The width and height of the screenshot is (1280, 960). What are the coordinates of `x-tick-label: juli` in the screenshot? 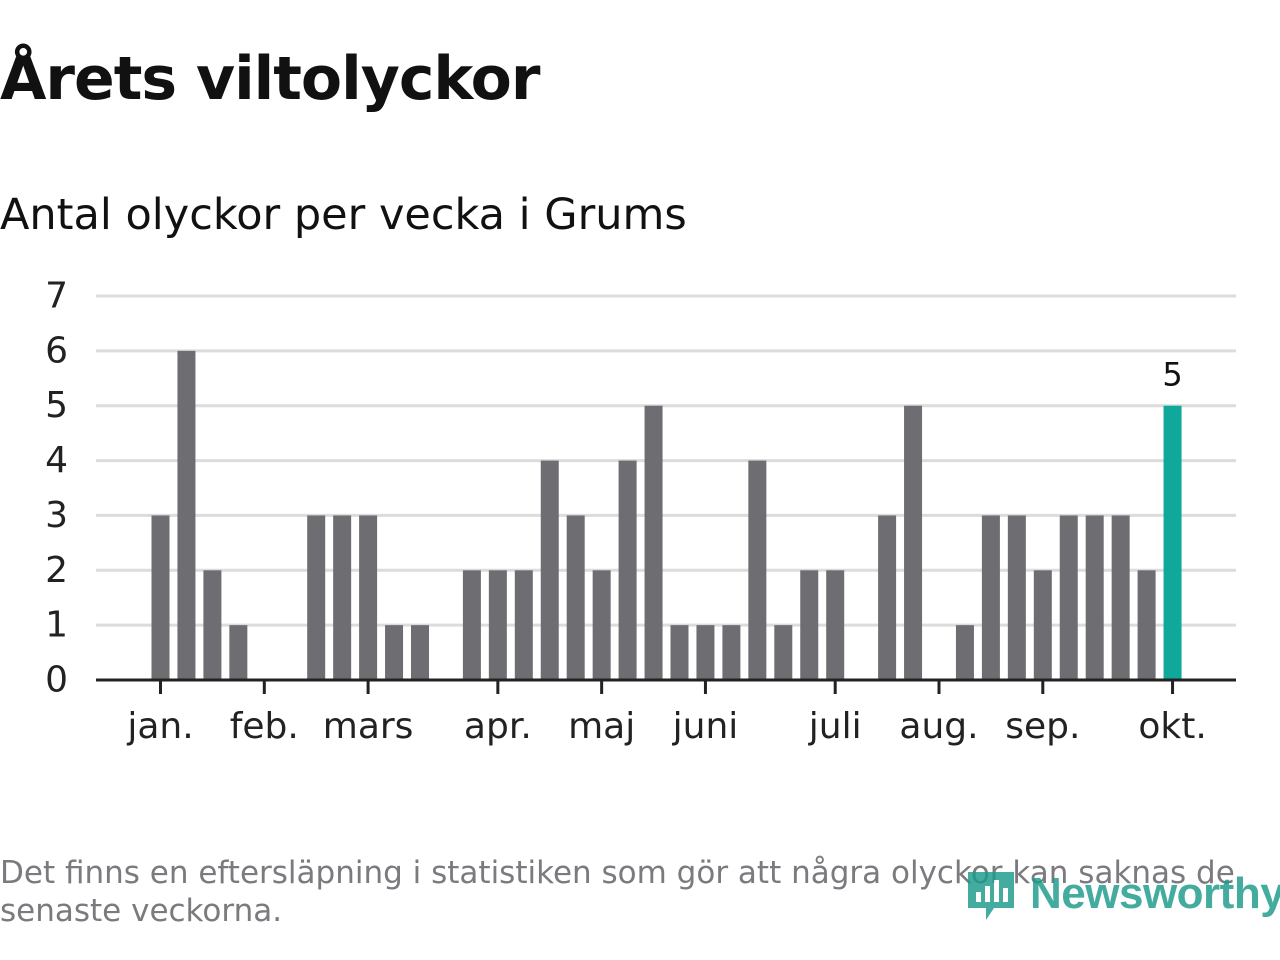 It's located at (835, 726).